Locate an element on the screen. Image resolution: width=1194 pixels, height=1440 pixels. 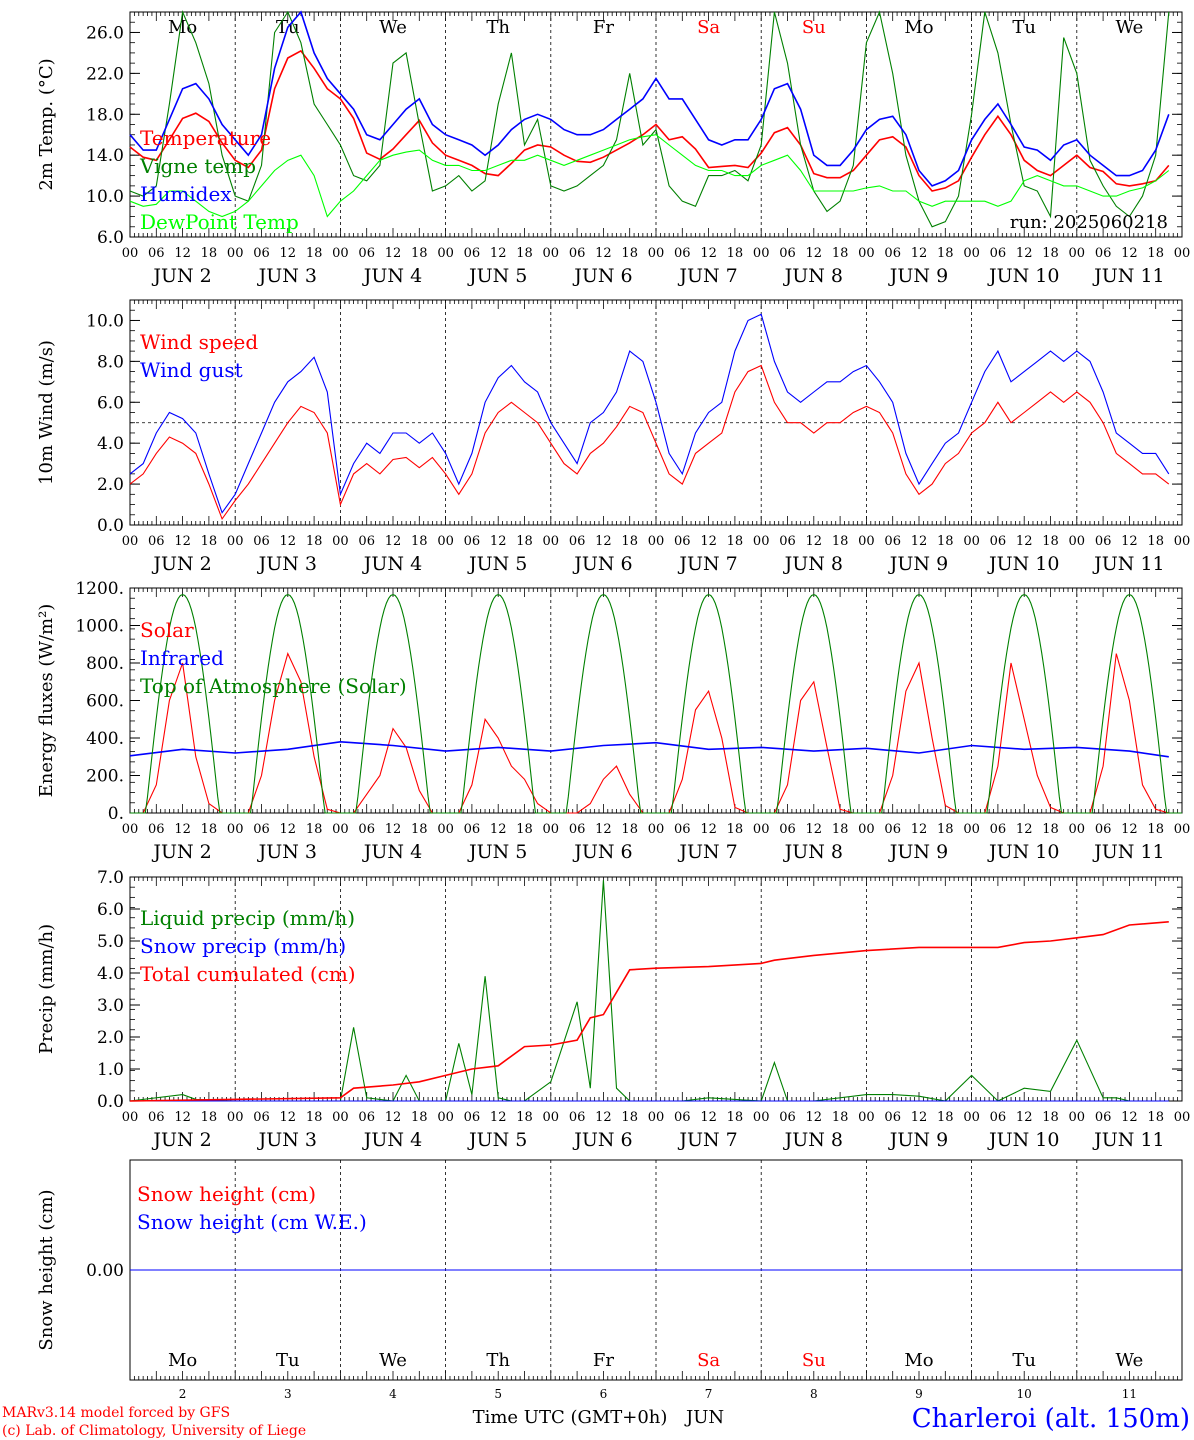
y-tick-label: 8.0 is located at coordinates (110, 362).